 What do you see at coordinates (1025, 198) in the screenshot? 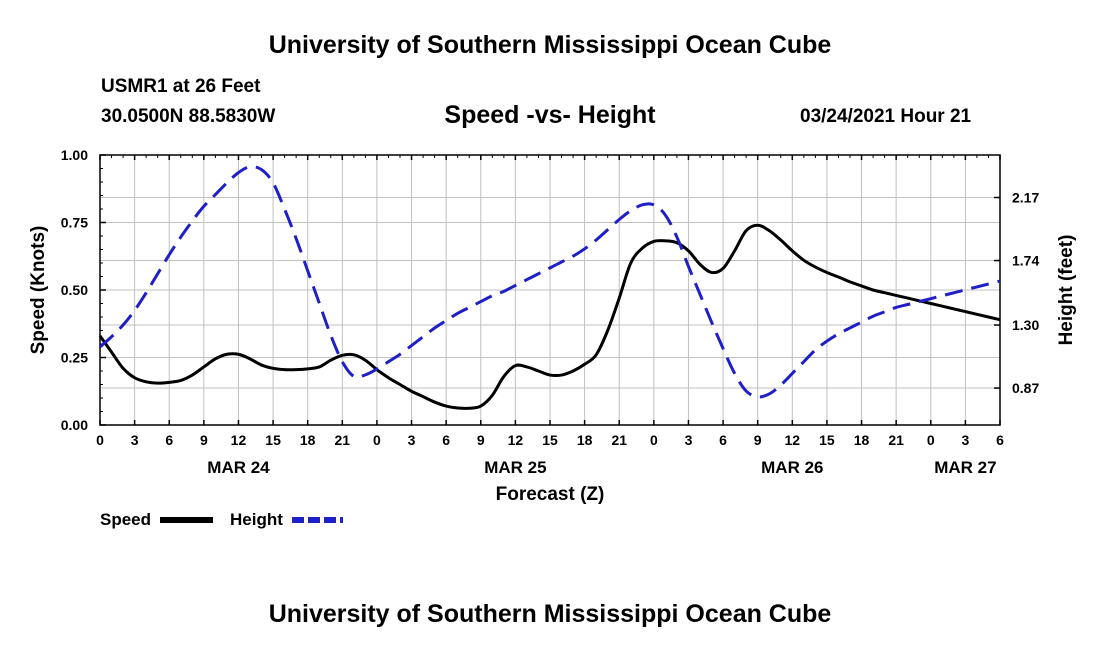
I see `y2-tick-label: 2.17` at bounding box center [1025, 198].